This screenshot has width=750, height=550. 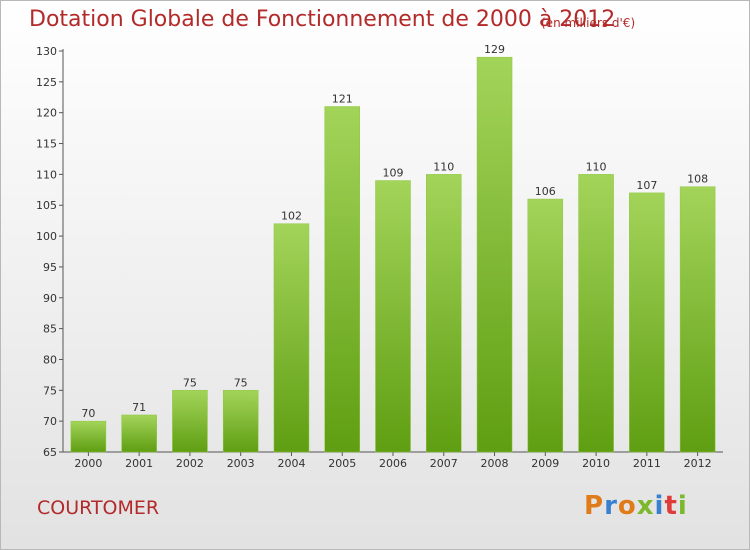 What do you see at coordinates (545, 191) in the screenshot?
I see `data-label-2009: 106` at bounding box center [545, 191].